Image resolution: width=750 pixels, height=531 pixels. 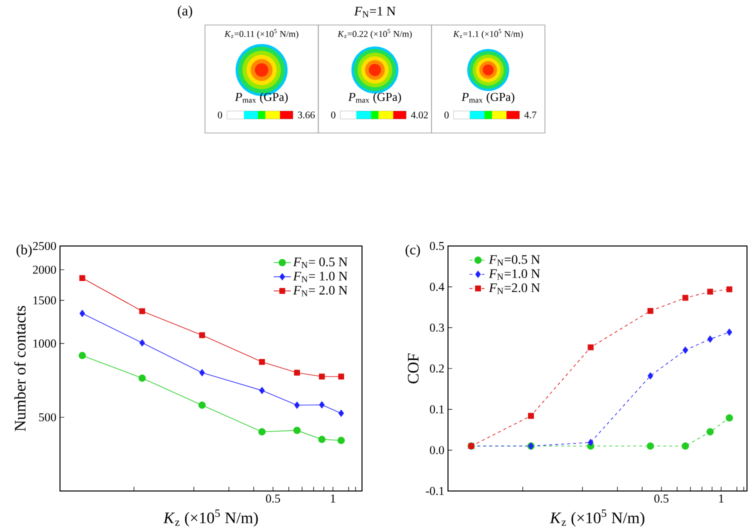 What do you see at coordinates (306, 115) in the screenshot?
I see `text: 3.66` at bounding box center [306, 115].